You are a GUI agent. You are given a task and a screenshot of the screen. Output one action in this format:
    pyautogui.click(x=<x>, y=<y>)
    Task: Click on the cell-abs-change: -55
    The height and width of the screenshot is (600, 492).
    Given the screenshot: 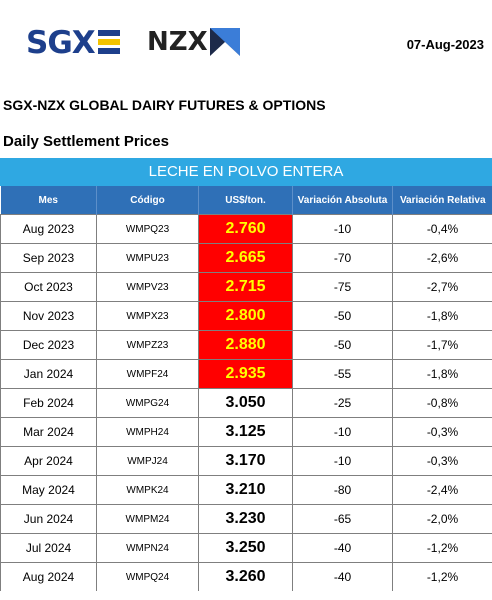 What is the action you would take?
    pyautogui.click(x=342, y=374)
    